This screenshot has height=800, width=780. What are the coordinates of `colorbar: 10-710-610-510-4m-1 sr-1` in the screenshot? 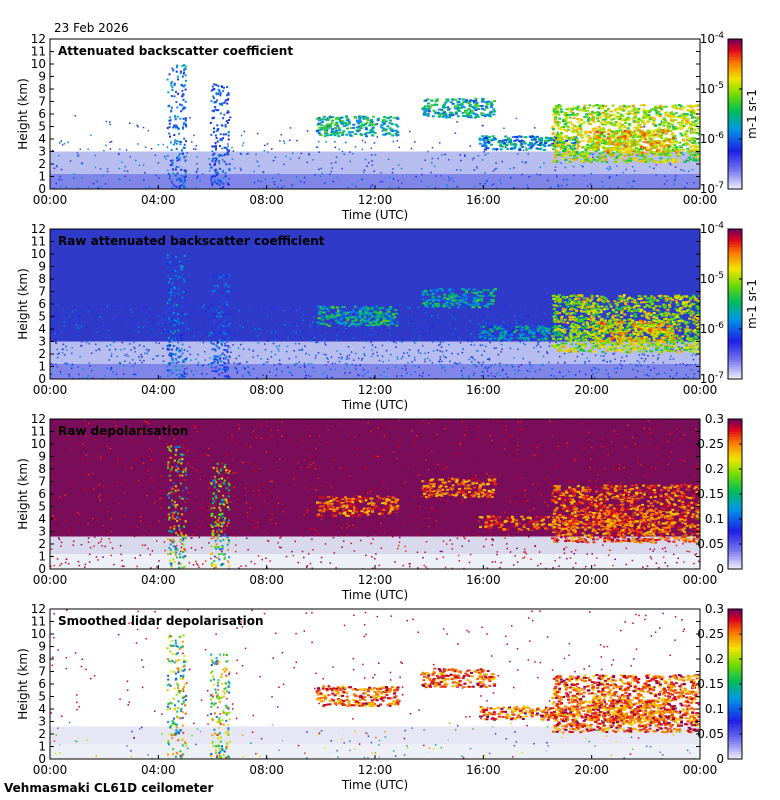 It's located at (729, 113).